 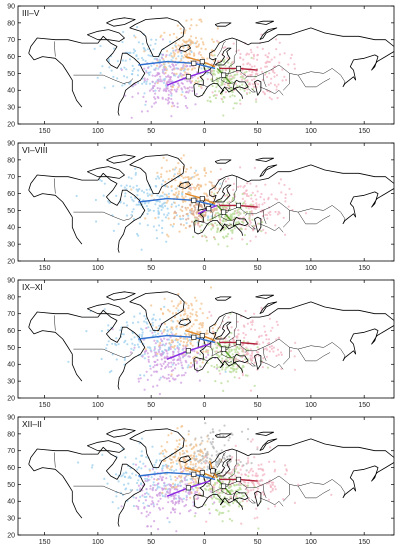 What do you see at coordinates (11, 434) in the screenshot?
I see `y-tick-label: 80` at bounding box center [11, 434].